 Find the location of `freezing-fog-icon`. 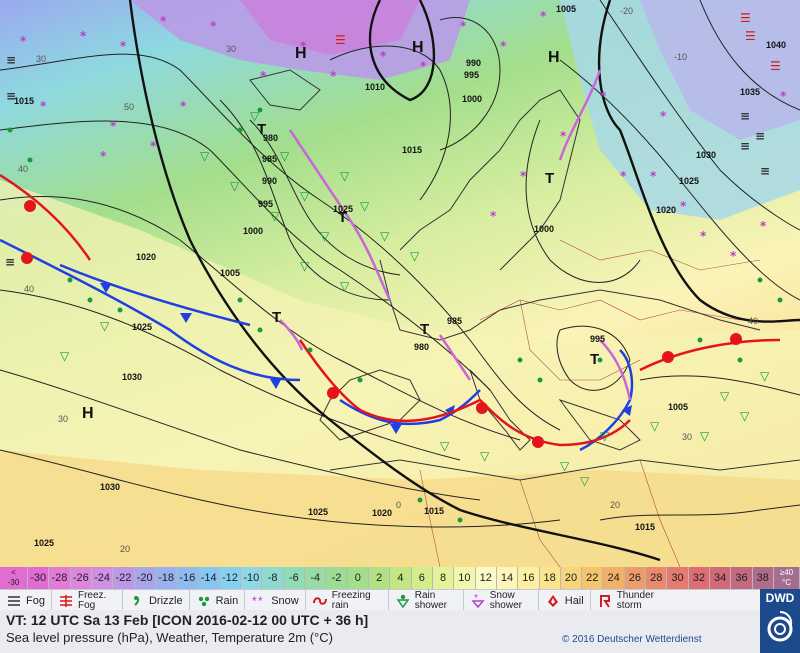

freezing-fog-icon is located at coordinates (66, 601).